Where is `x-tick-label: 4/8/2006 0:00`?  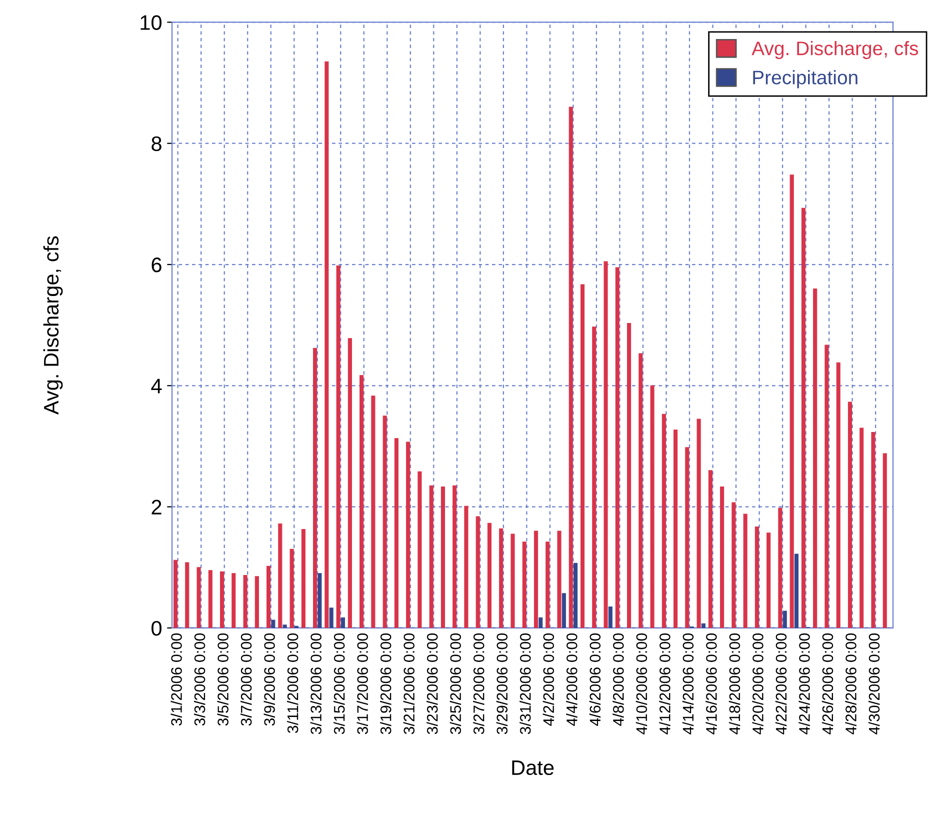 x-tick-label: 4/8/2006 0:00 is located at coordinates (618, 679).